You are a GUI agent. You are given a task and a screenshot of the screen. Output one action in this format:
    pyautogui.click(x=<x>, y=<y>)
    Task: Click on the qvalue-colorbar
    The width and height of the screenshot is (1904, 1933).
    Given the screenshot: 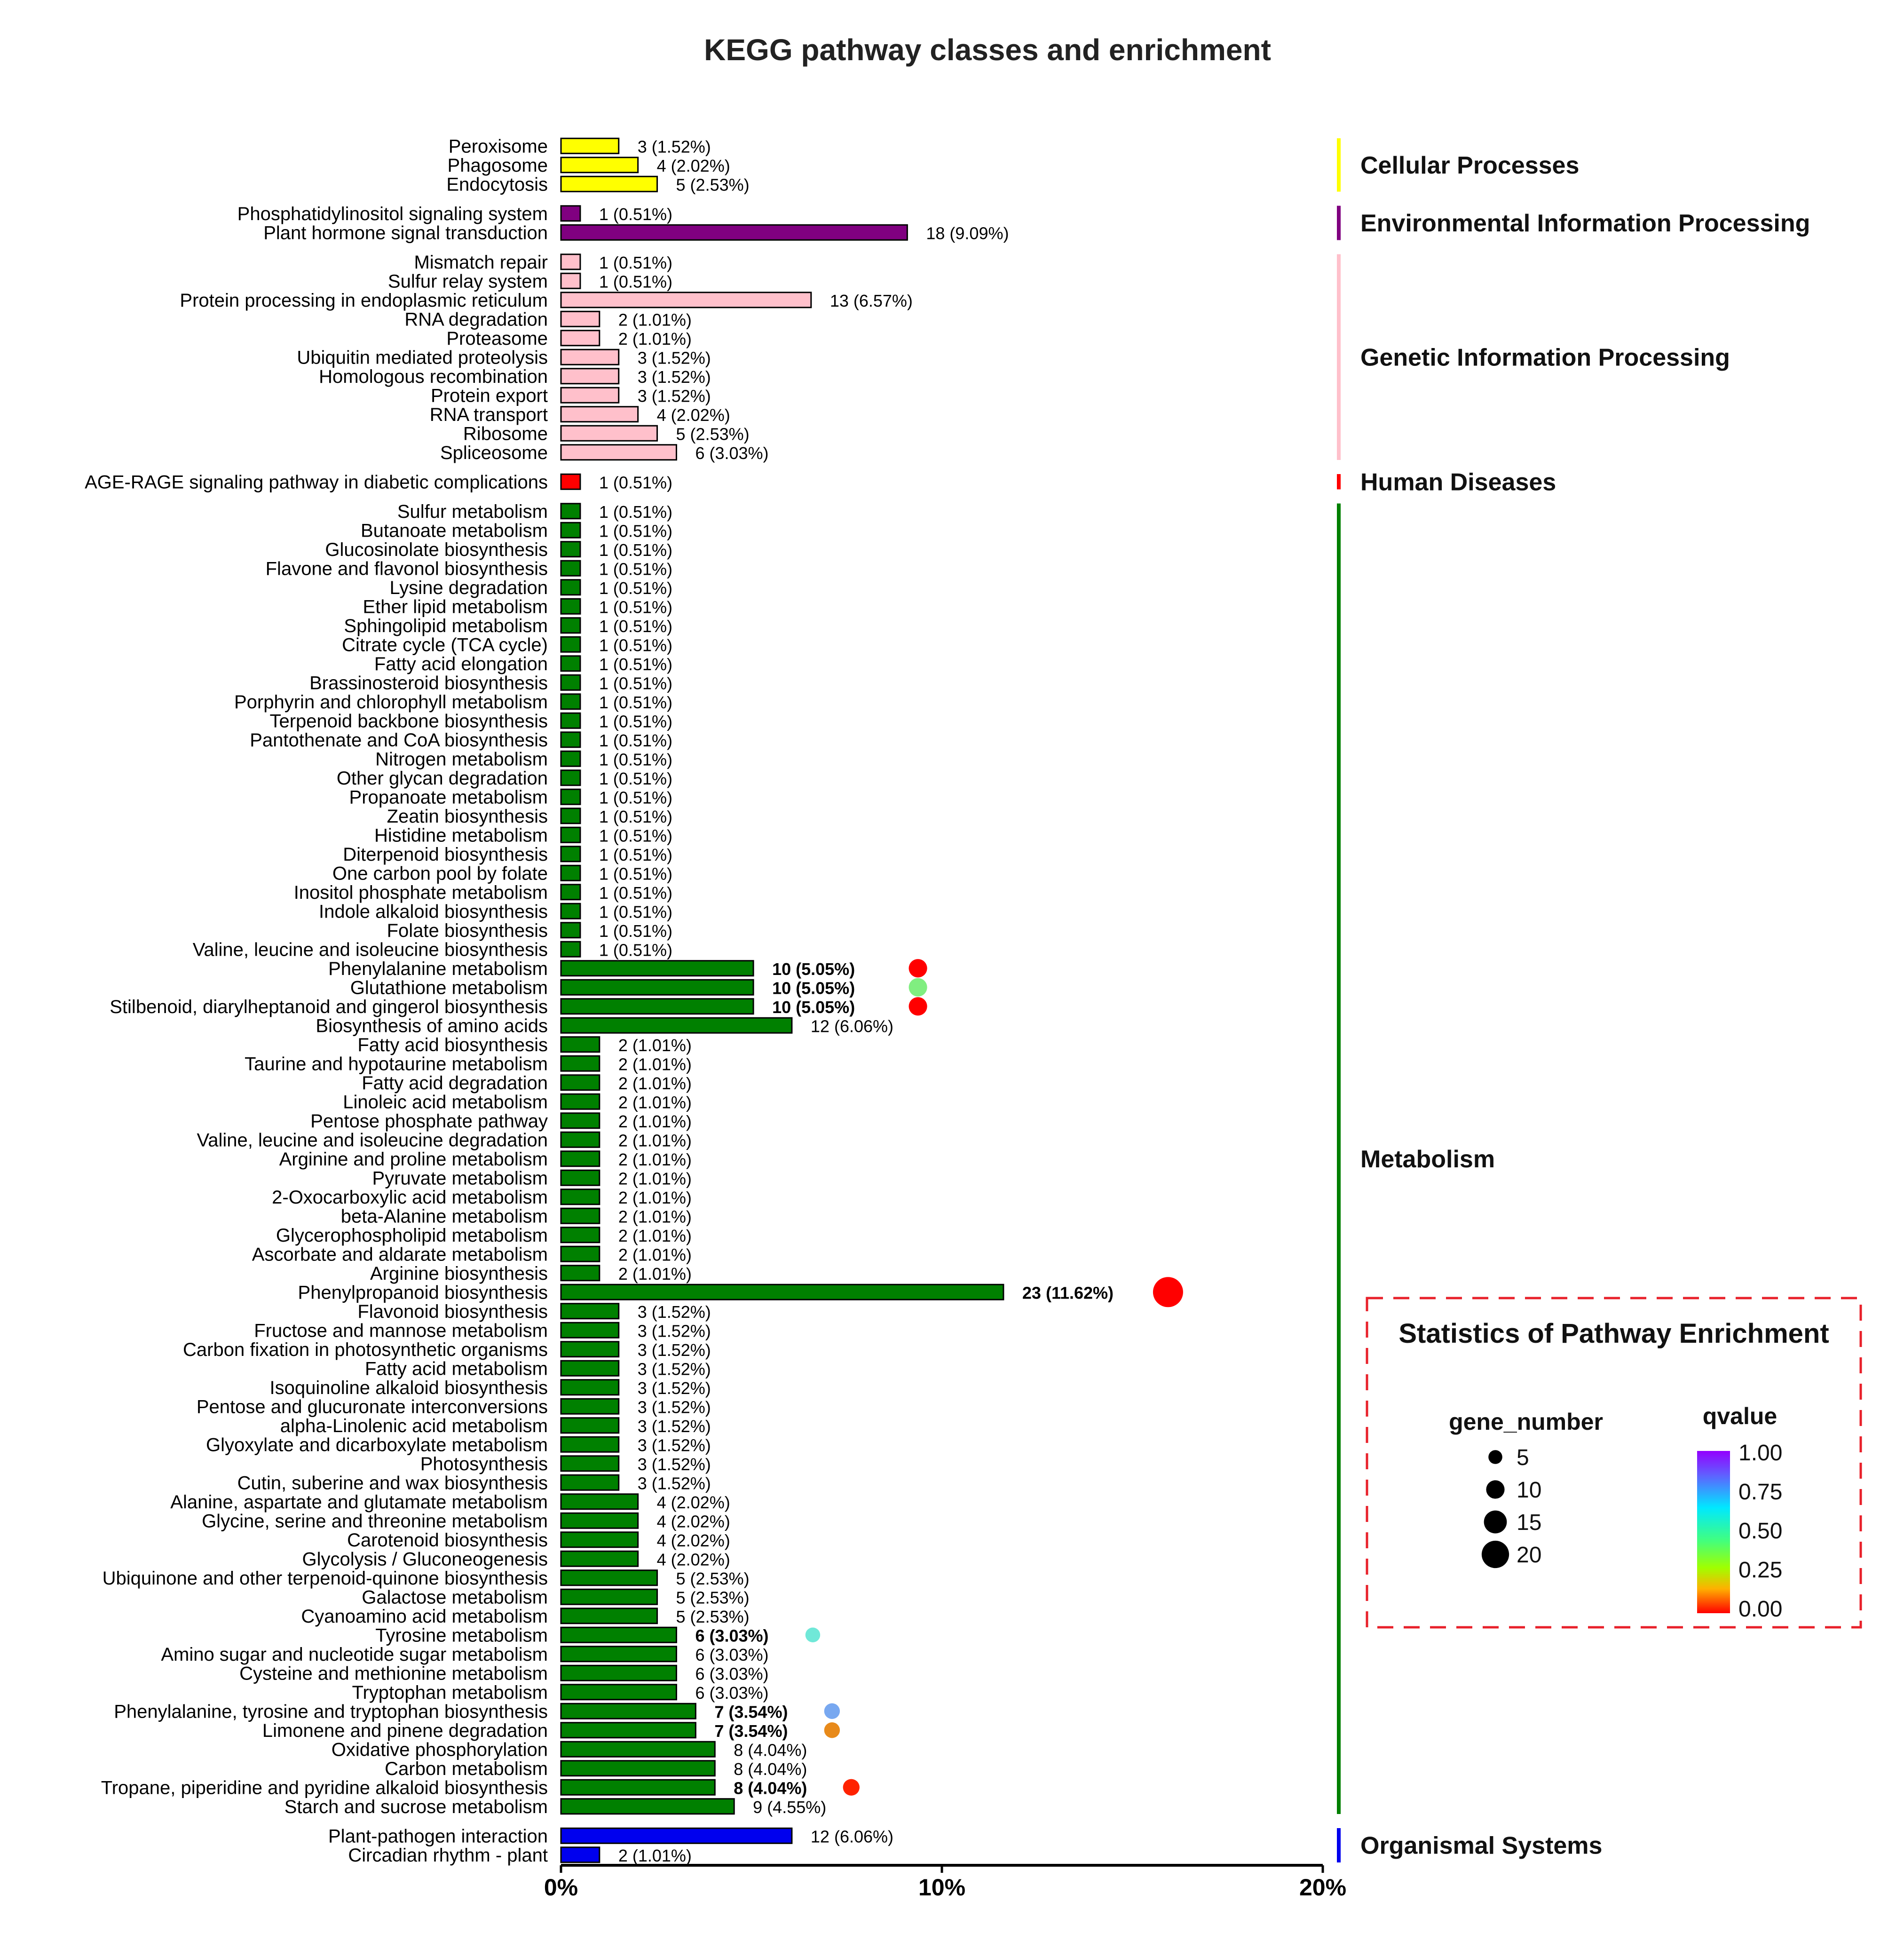 What is the action you would take?
    pyautogui.click(x=1714, y=1532)
    